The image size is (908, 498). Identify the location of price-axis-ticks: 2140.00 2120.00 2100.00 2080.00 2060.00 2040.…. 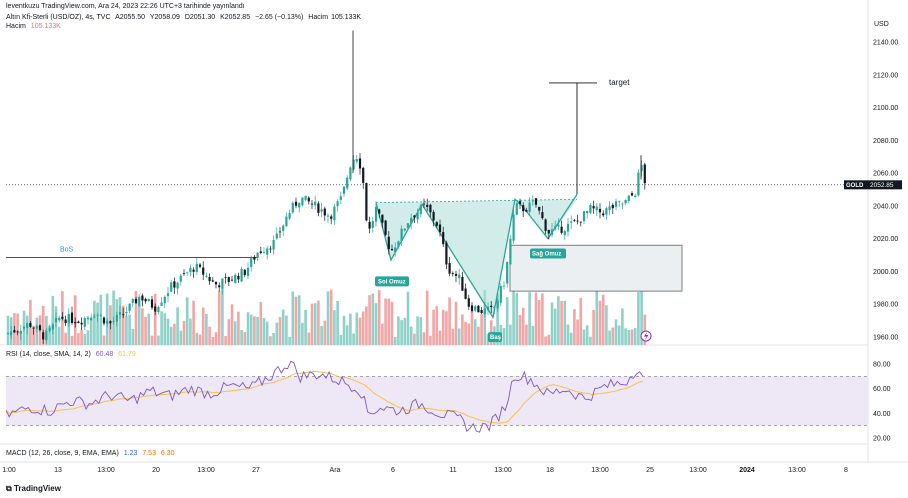
(885, 191).